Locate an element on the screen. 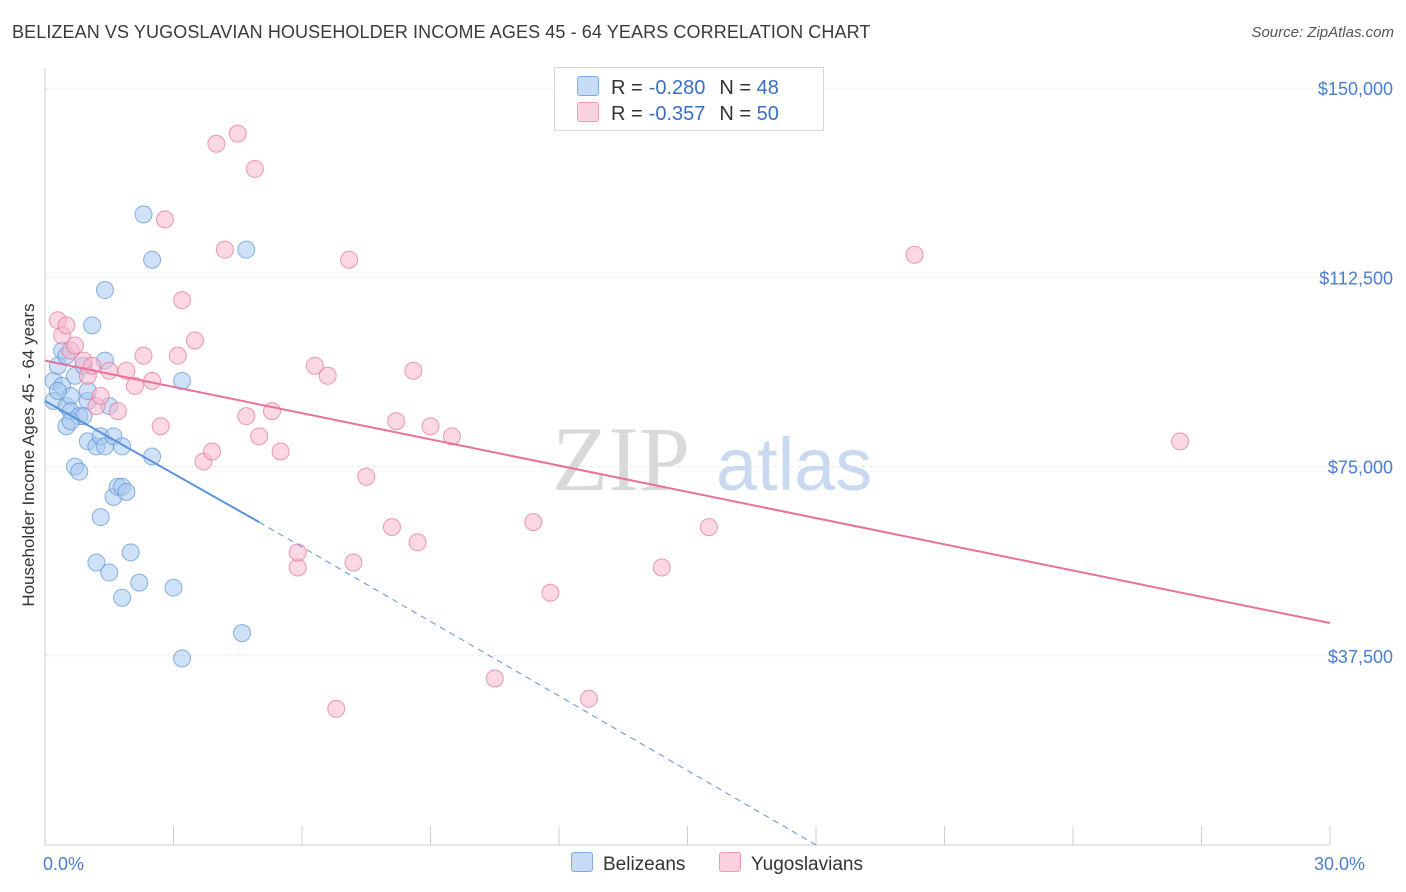  legend-n-value: 50 is located at coordinates (767, 114).